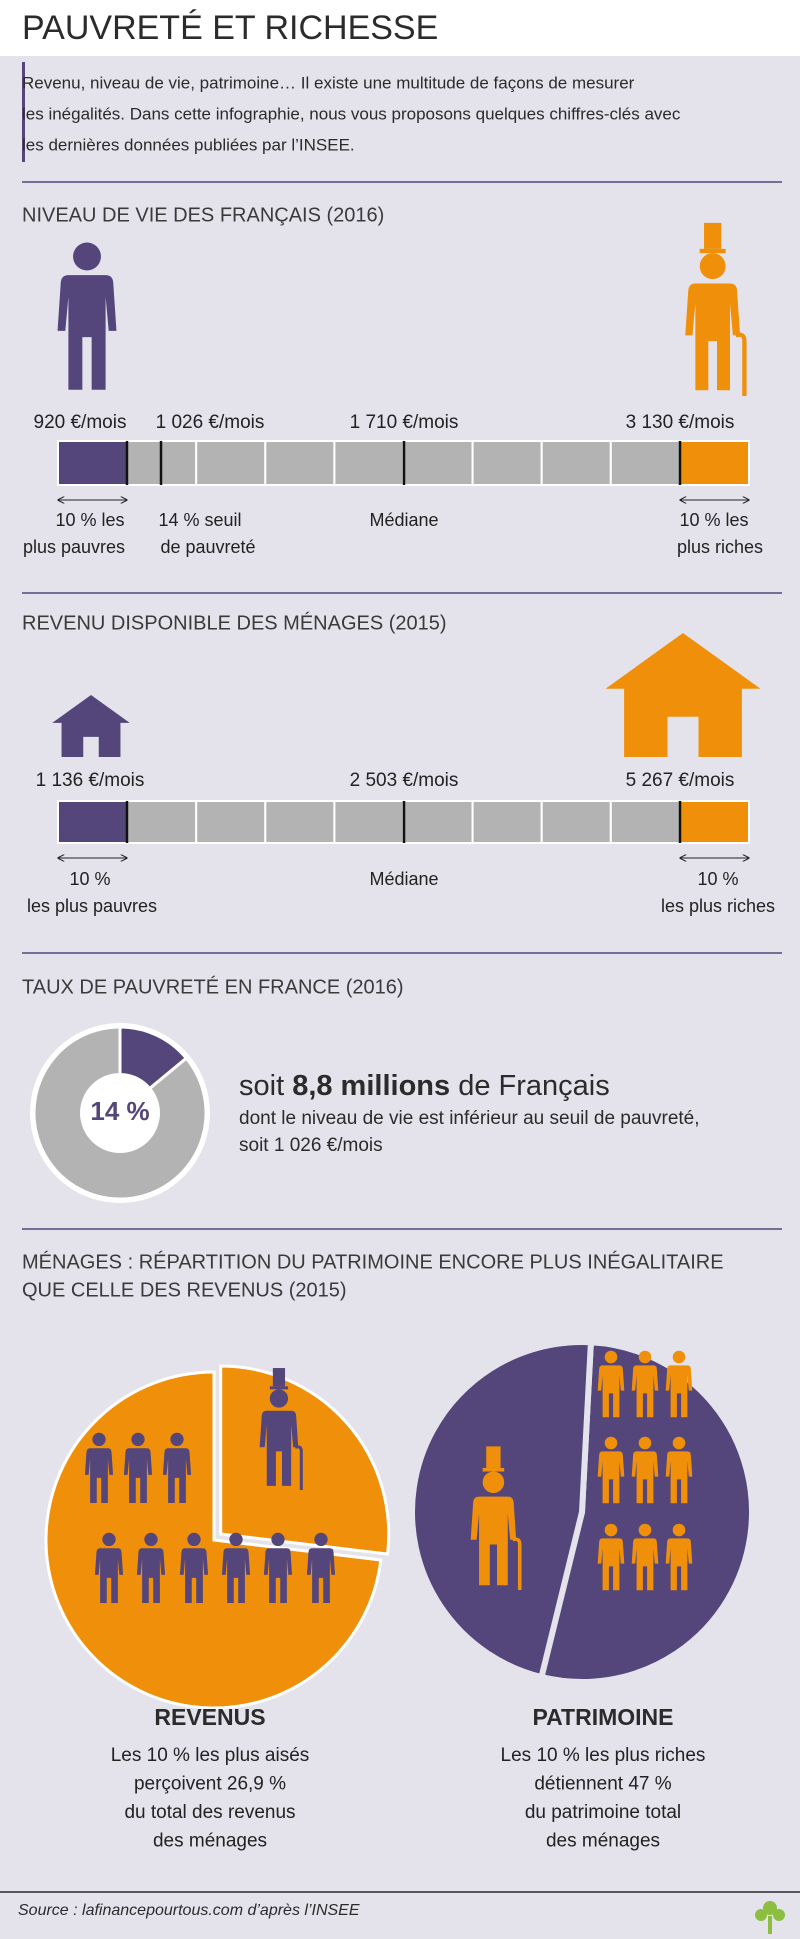 The height and width of the screenshot is (1939, 800). I want to click on section-heading: REVENU DISPONIBLE DES MÉNAGES (2015), so click(234, 622).